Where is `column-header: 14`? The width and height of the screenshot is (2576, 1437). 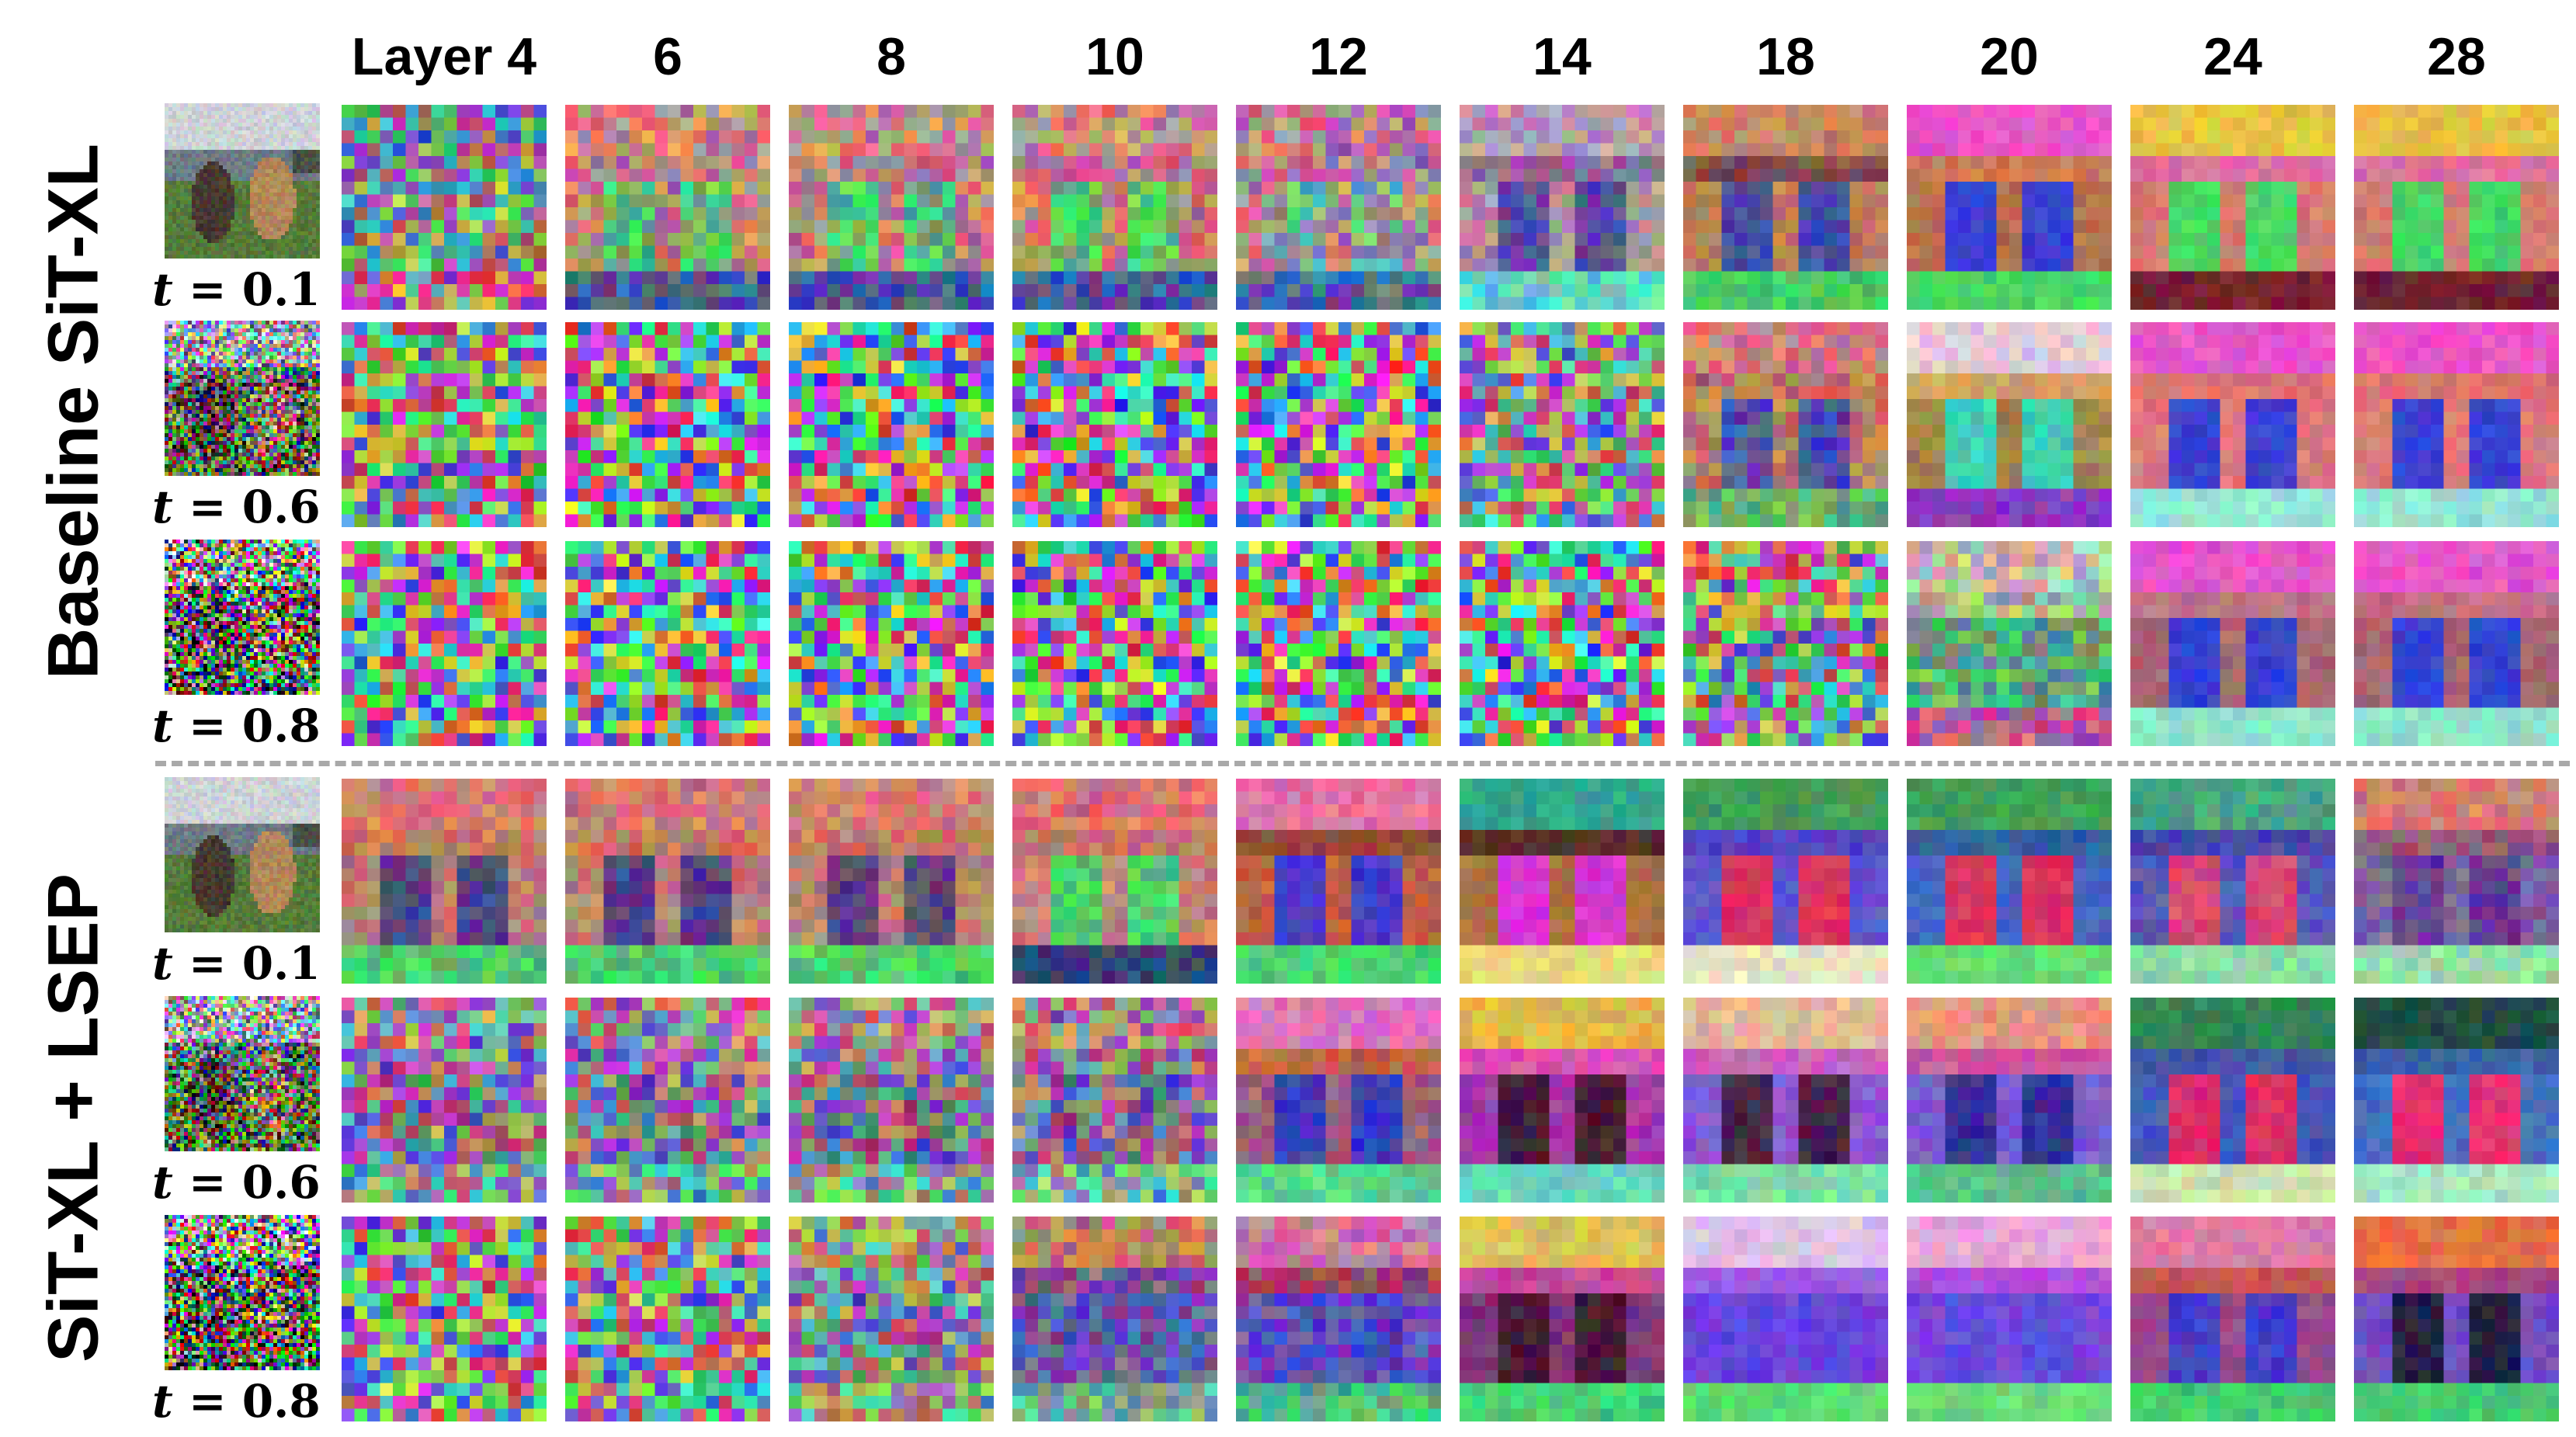
column-header: 14 is located at coordinates (1562, 57).